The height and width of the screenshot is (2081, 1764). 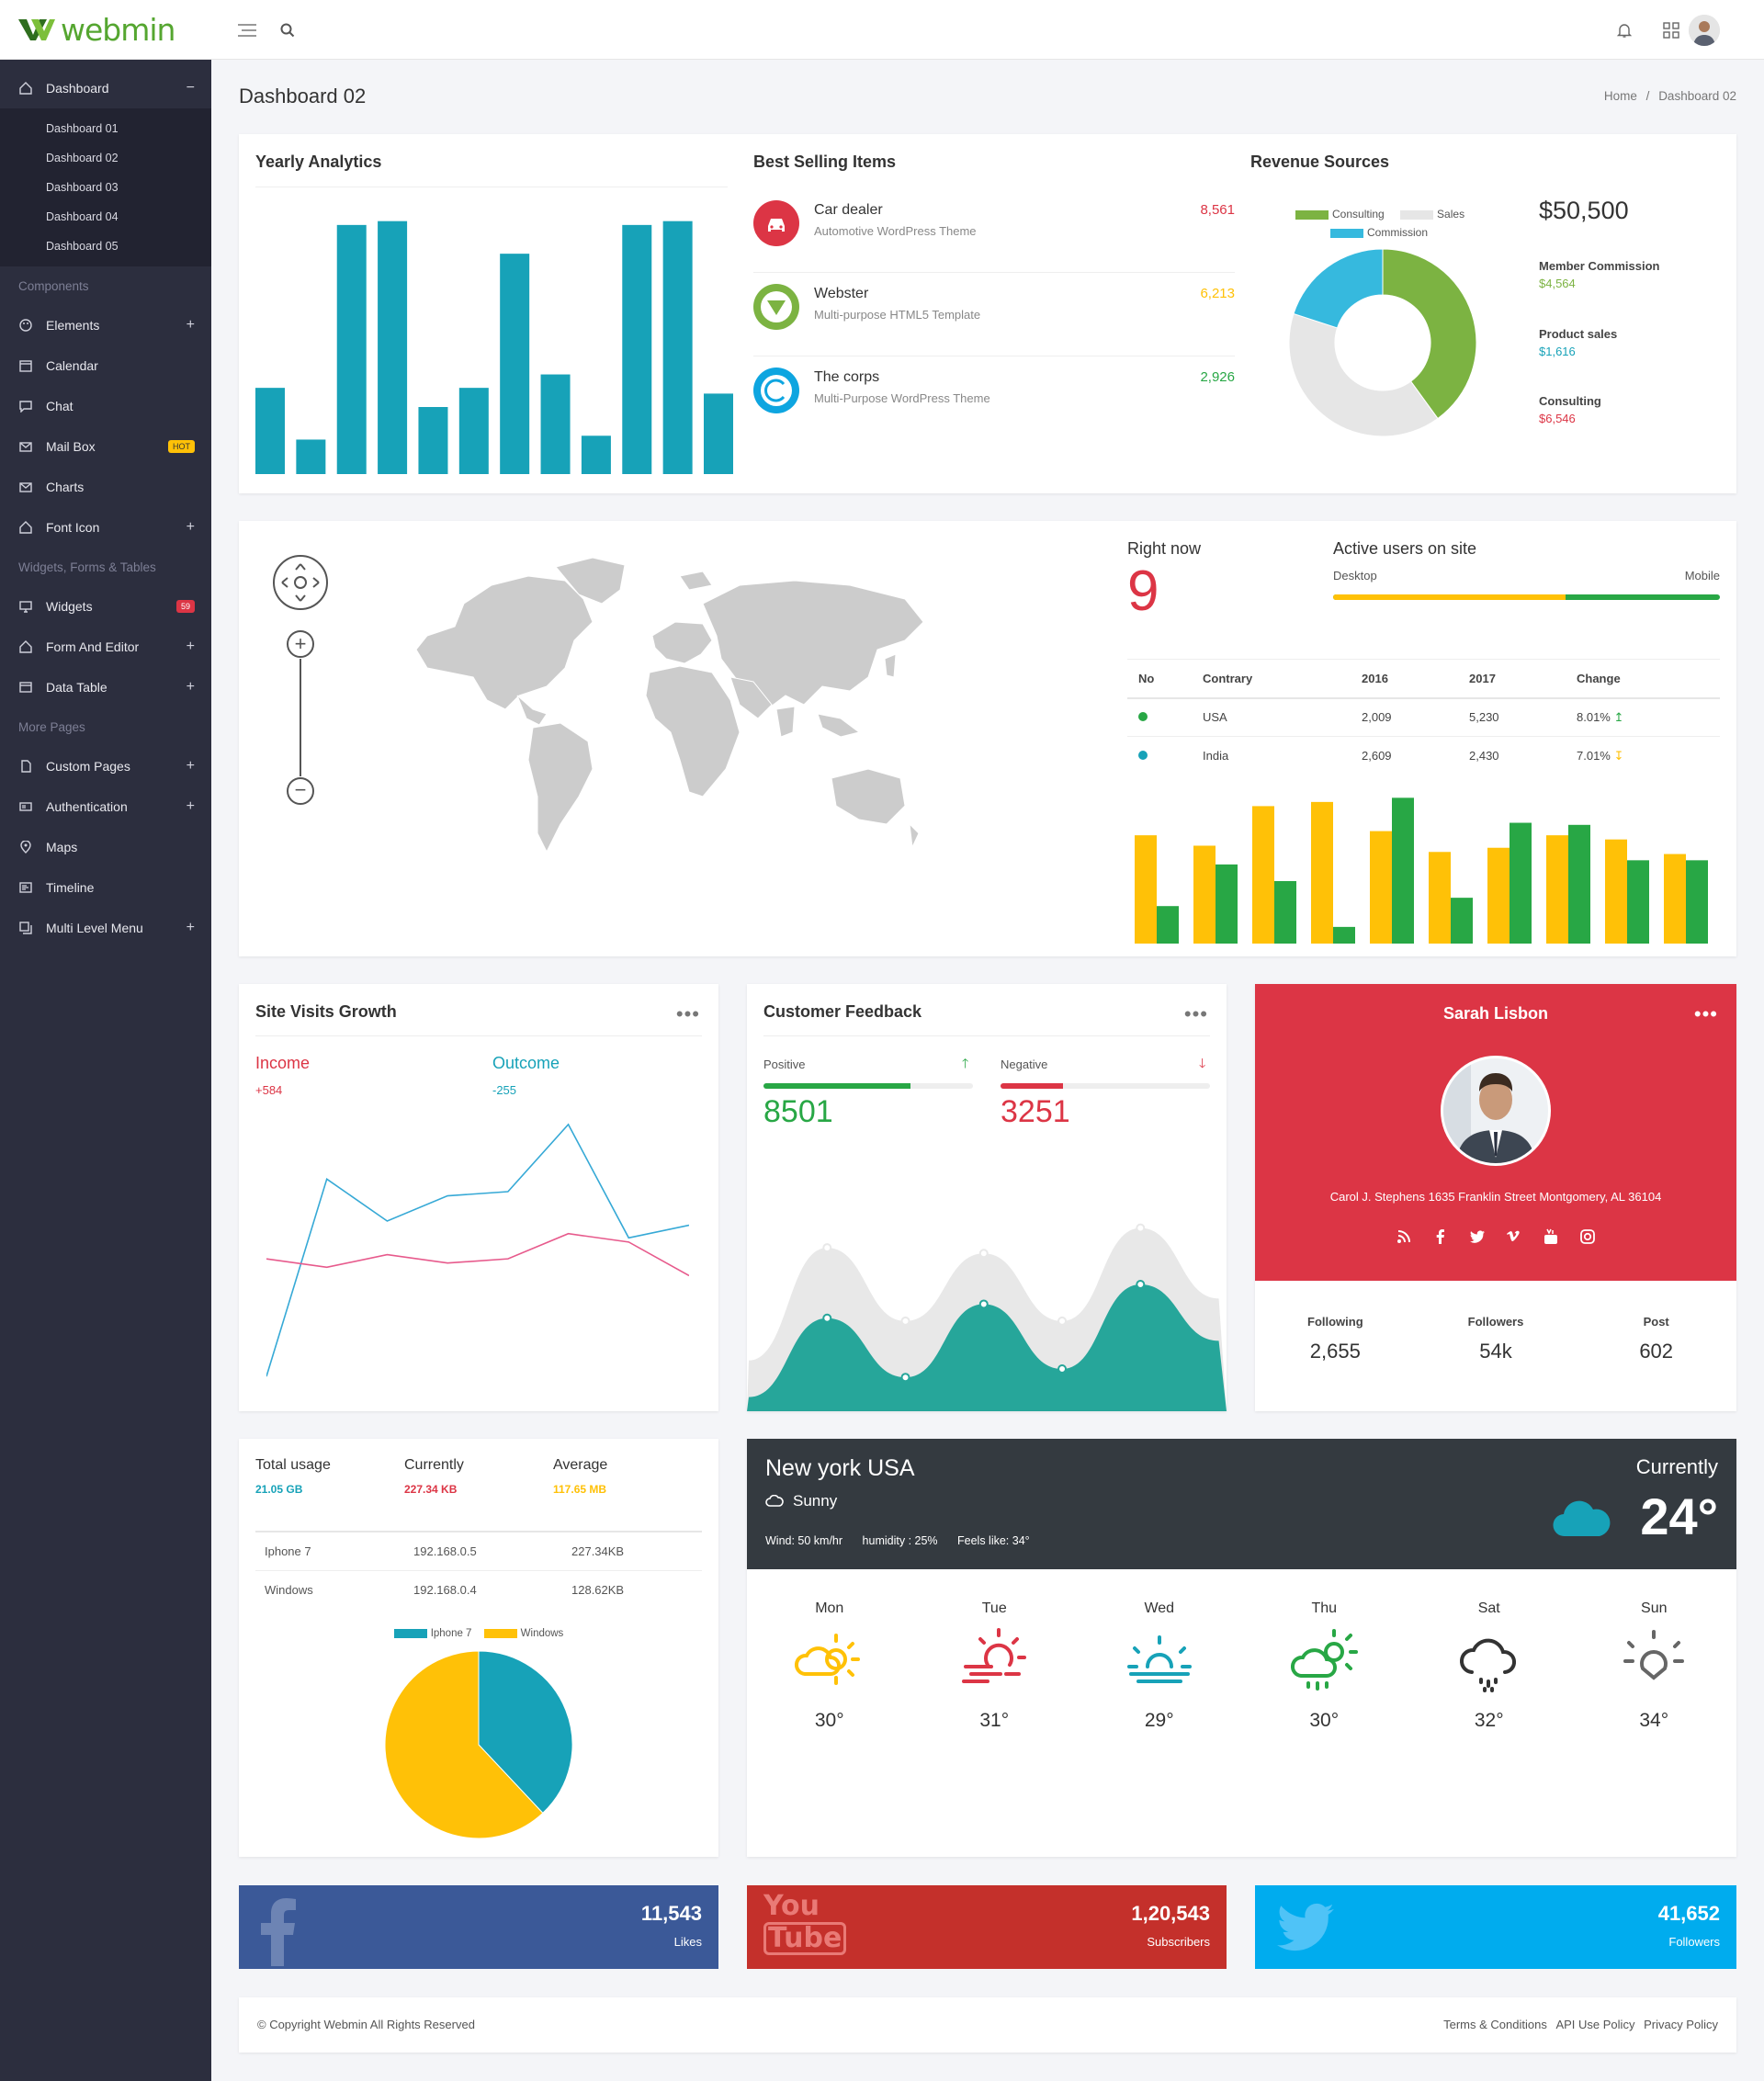 I want to click on calendar-icon, so click(x=25, y=365).